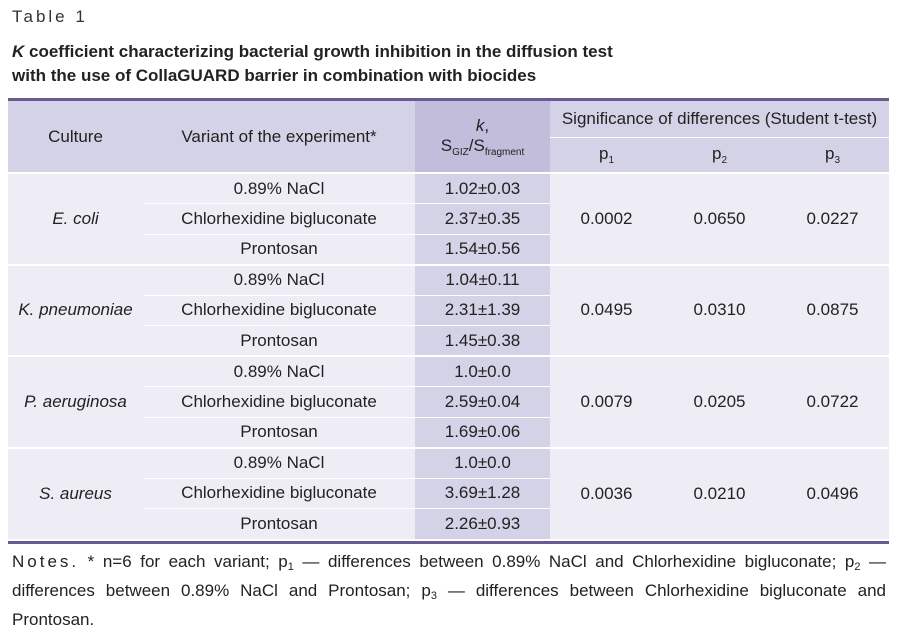 The image size is (897, 638). I want to click on culture-cell: E. coli, so click(75, 219).